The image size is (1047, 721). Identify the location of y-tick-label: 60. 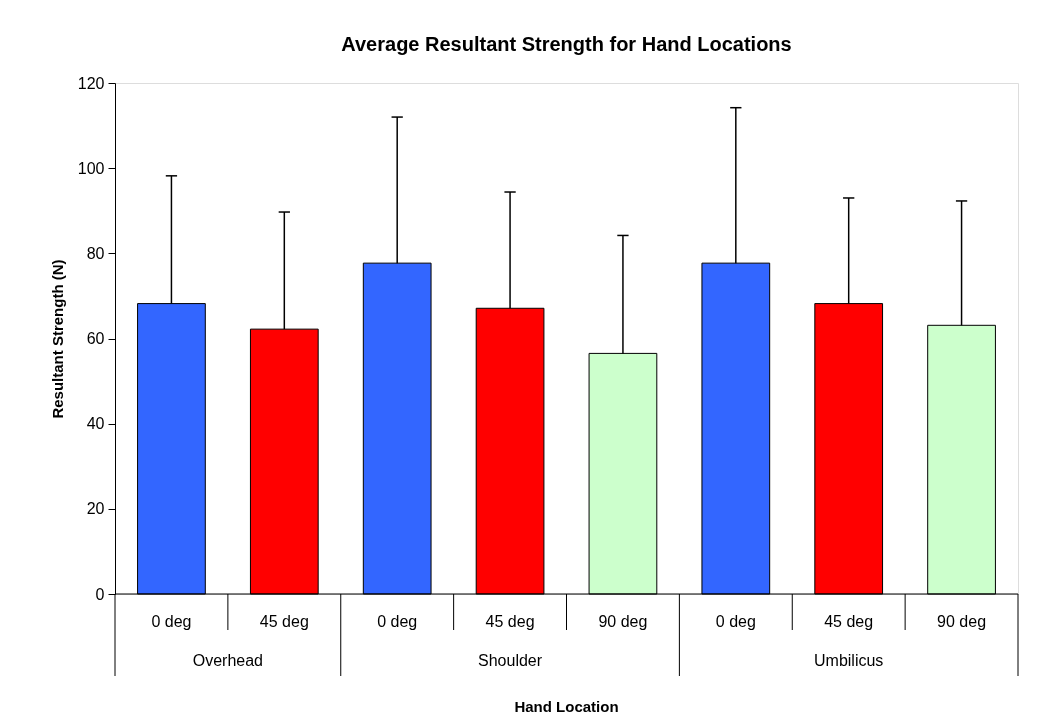
(95, 338).